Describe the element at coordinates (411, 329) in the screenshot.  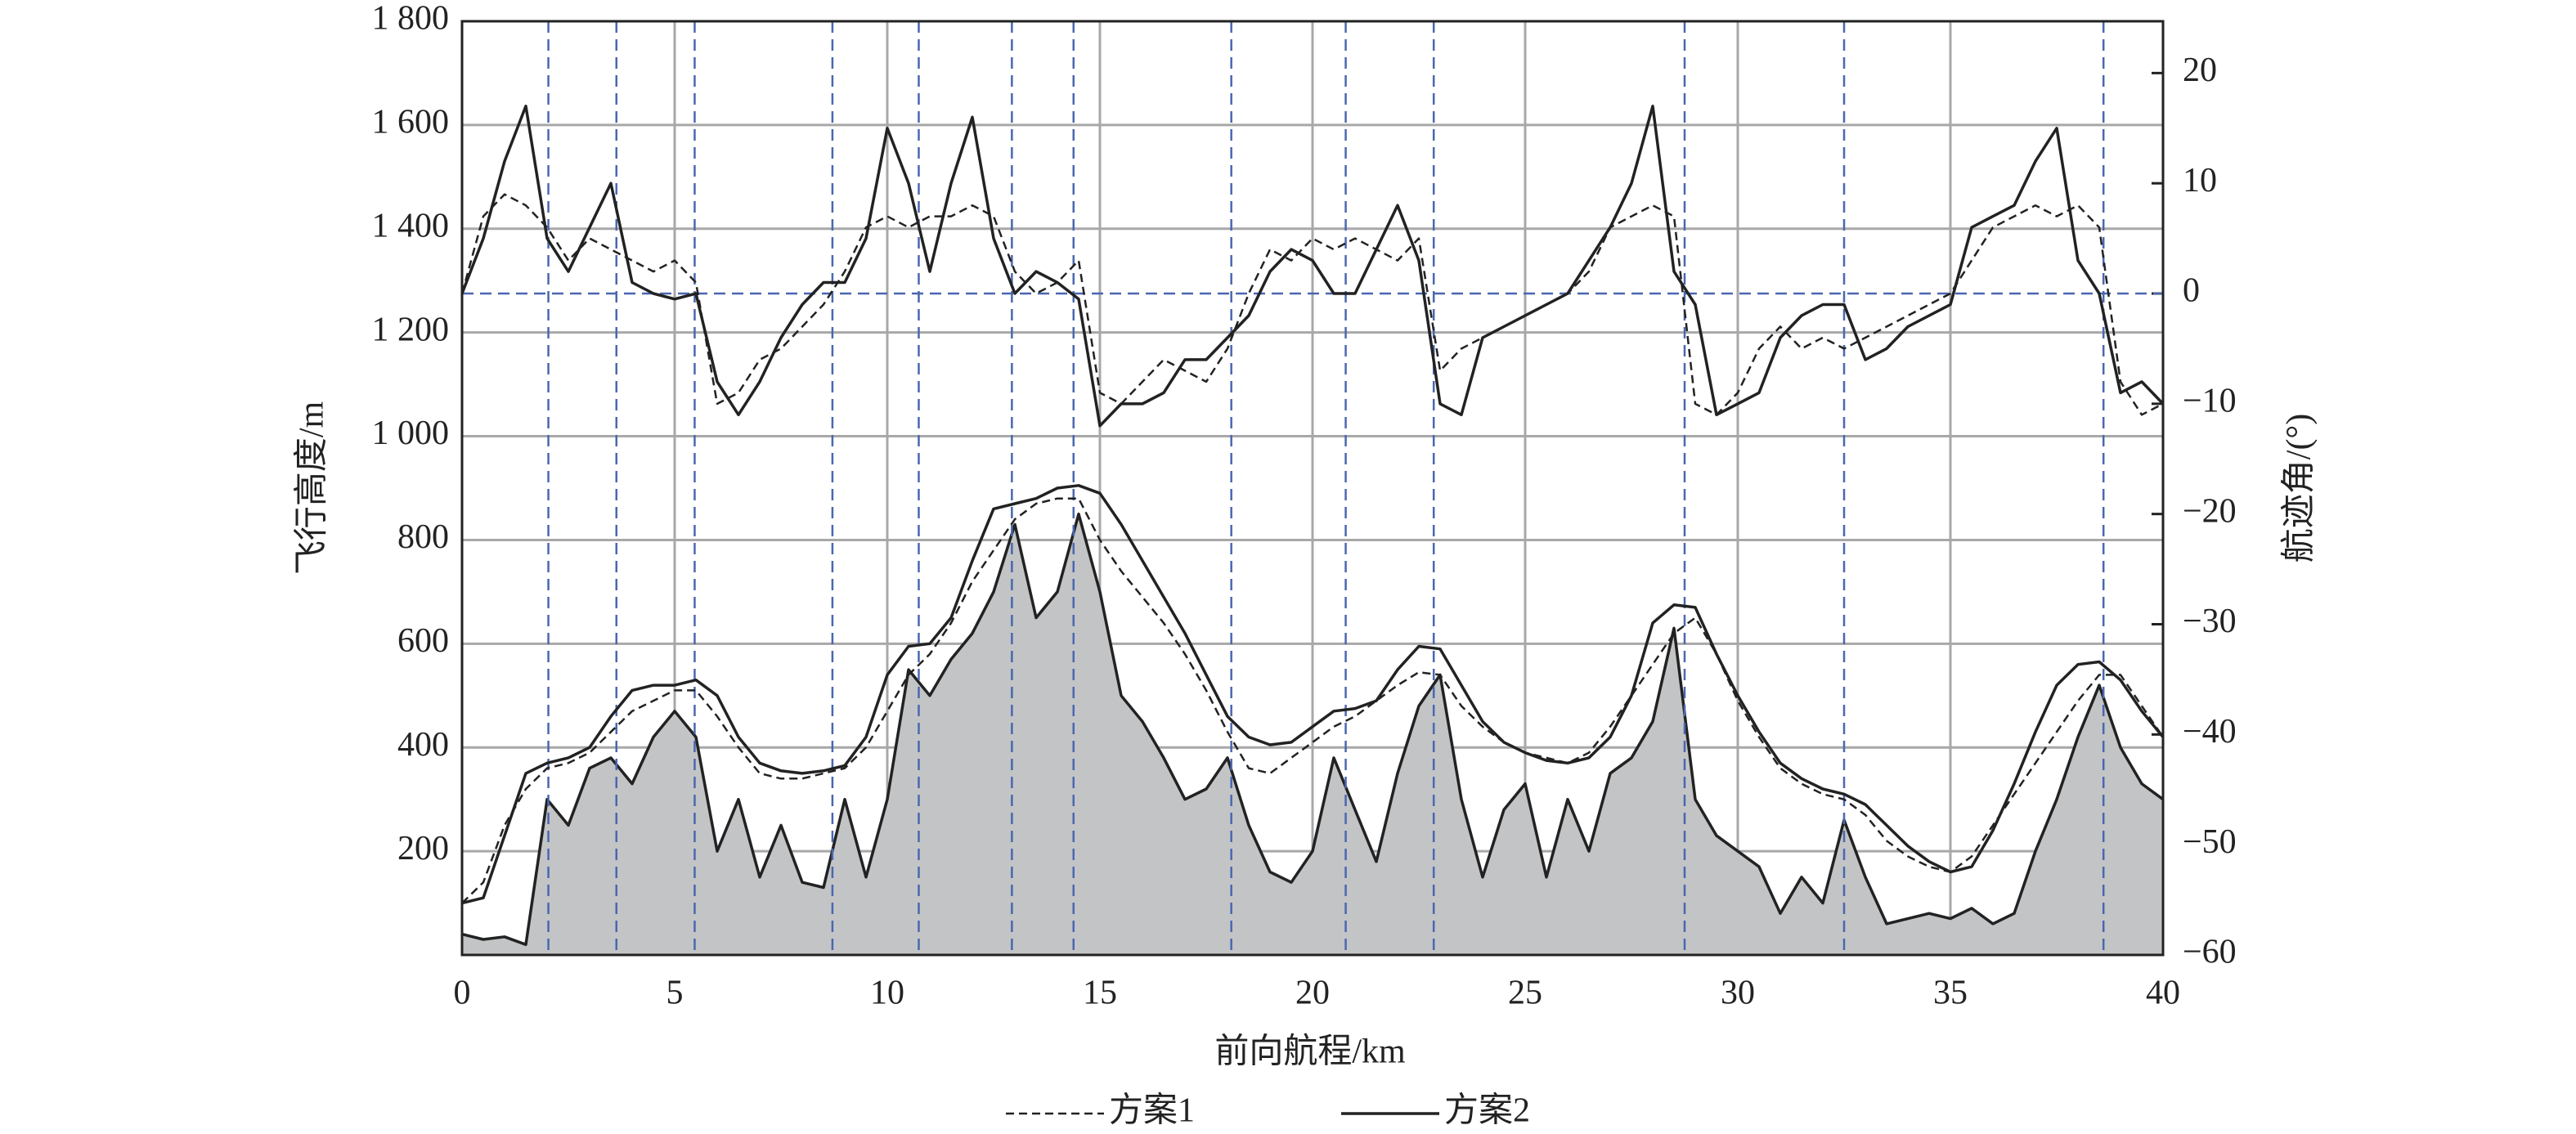
I see `y-tick-label: 1 200` at that location.